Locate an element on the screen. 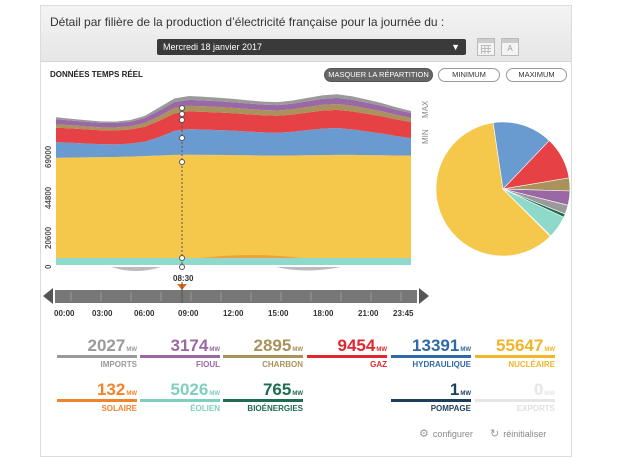 This screenshot has height=465, width=620. cursor-time-label: 08:30 is located at coordinates (183, 278).